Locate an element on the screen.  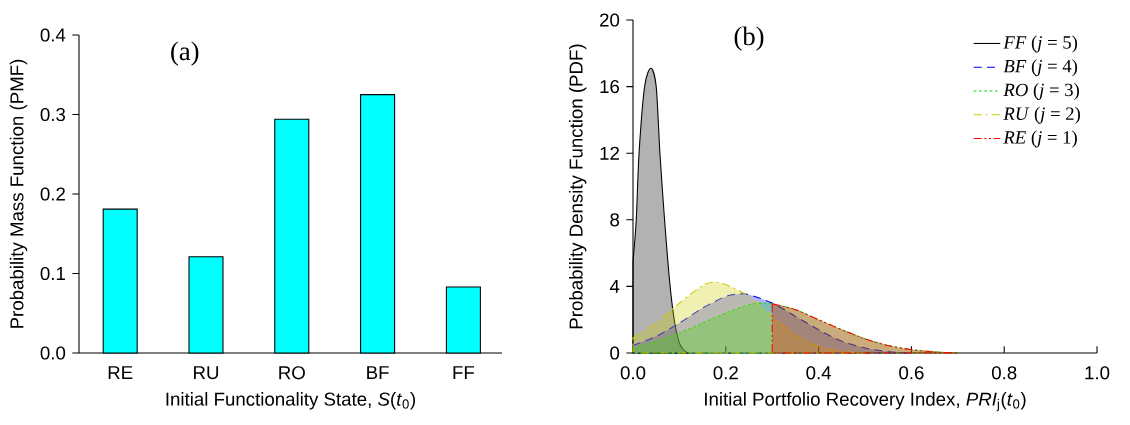
y-tick-label: 0 is located at coordinates (615, 353).